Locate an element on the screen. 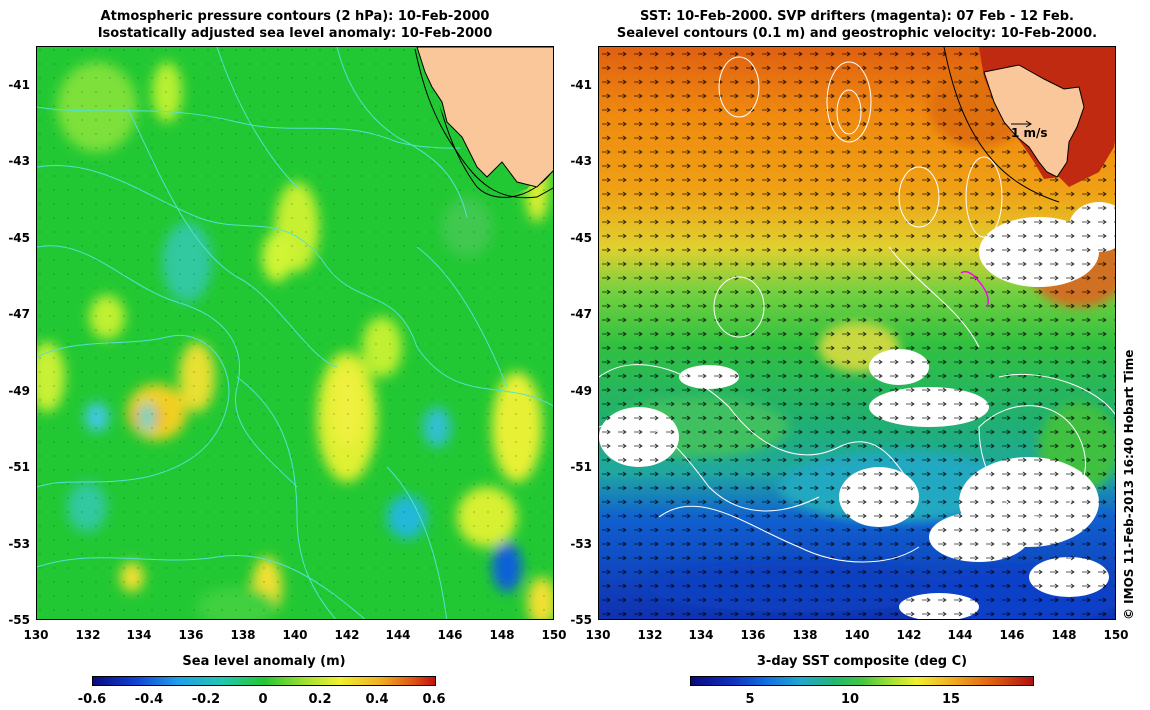 The height and width of the screenshot is (710, 1150). sst-colorbar-tick: 15 is located at coordinates (951, 699).